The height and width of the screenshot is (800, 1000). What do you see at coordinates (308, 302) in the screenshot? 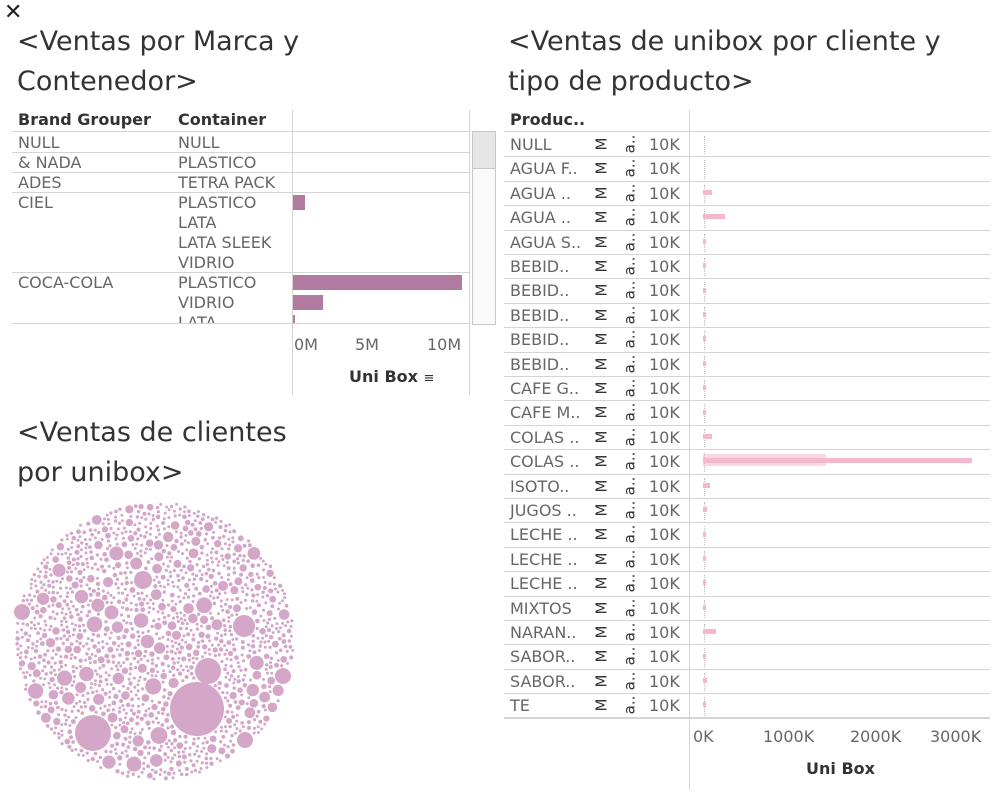
I see `brand-container-bar` at bounding box center [308, 302].